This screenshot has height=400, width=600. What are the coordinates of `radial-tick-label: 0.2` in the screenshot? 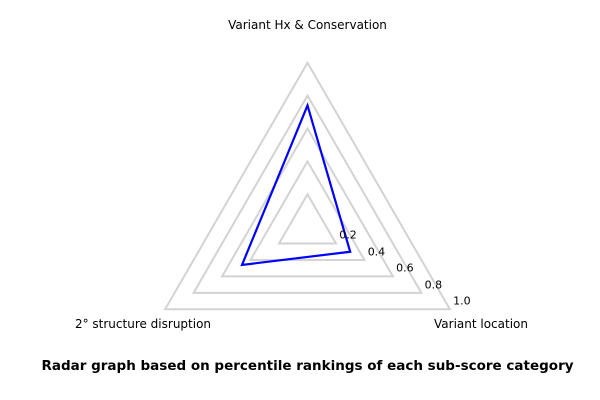 It's located at (348, 235).